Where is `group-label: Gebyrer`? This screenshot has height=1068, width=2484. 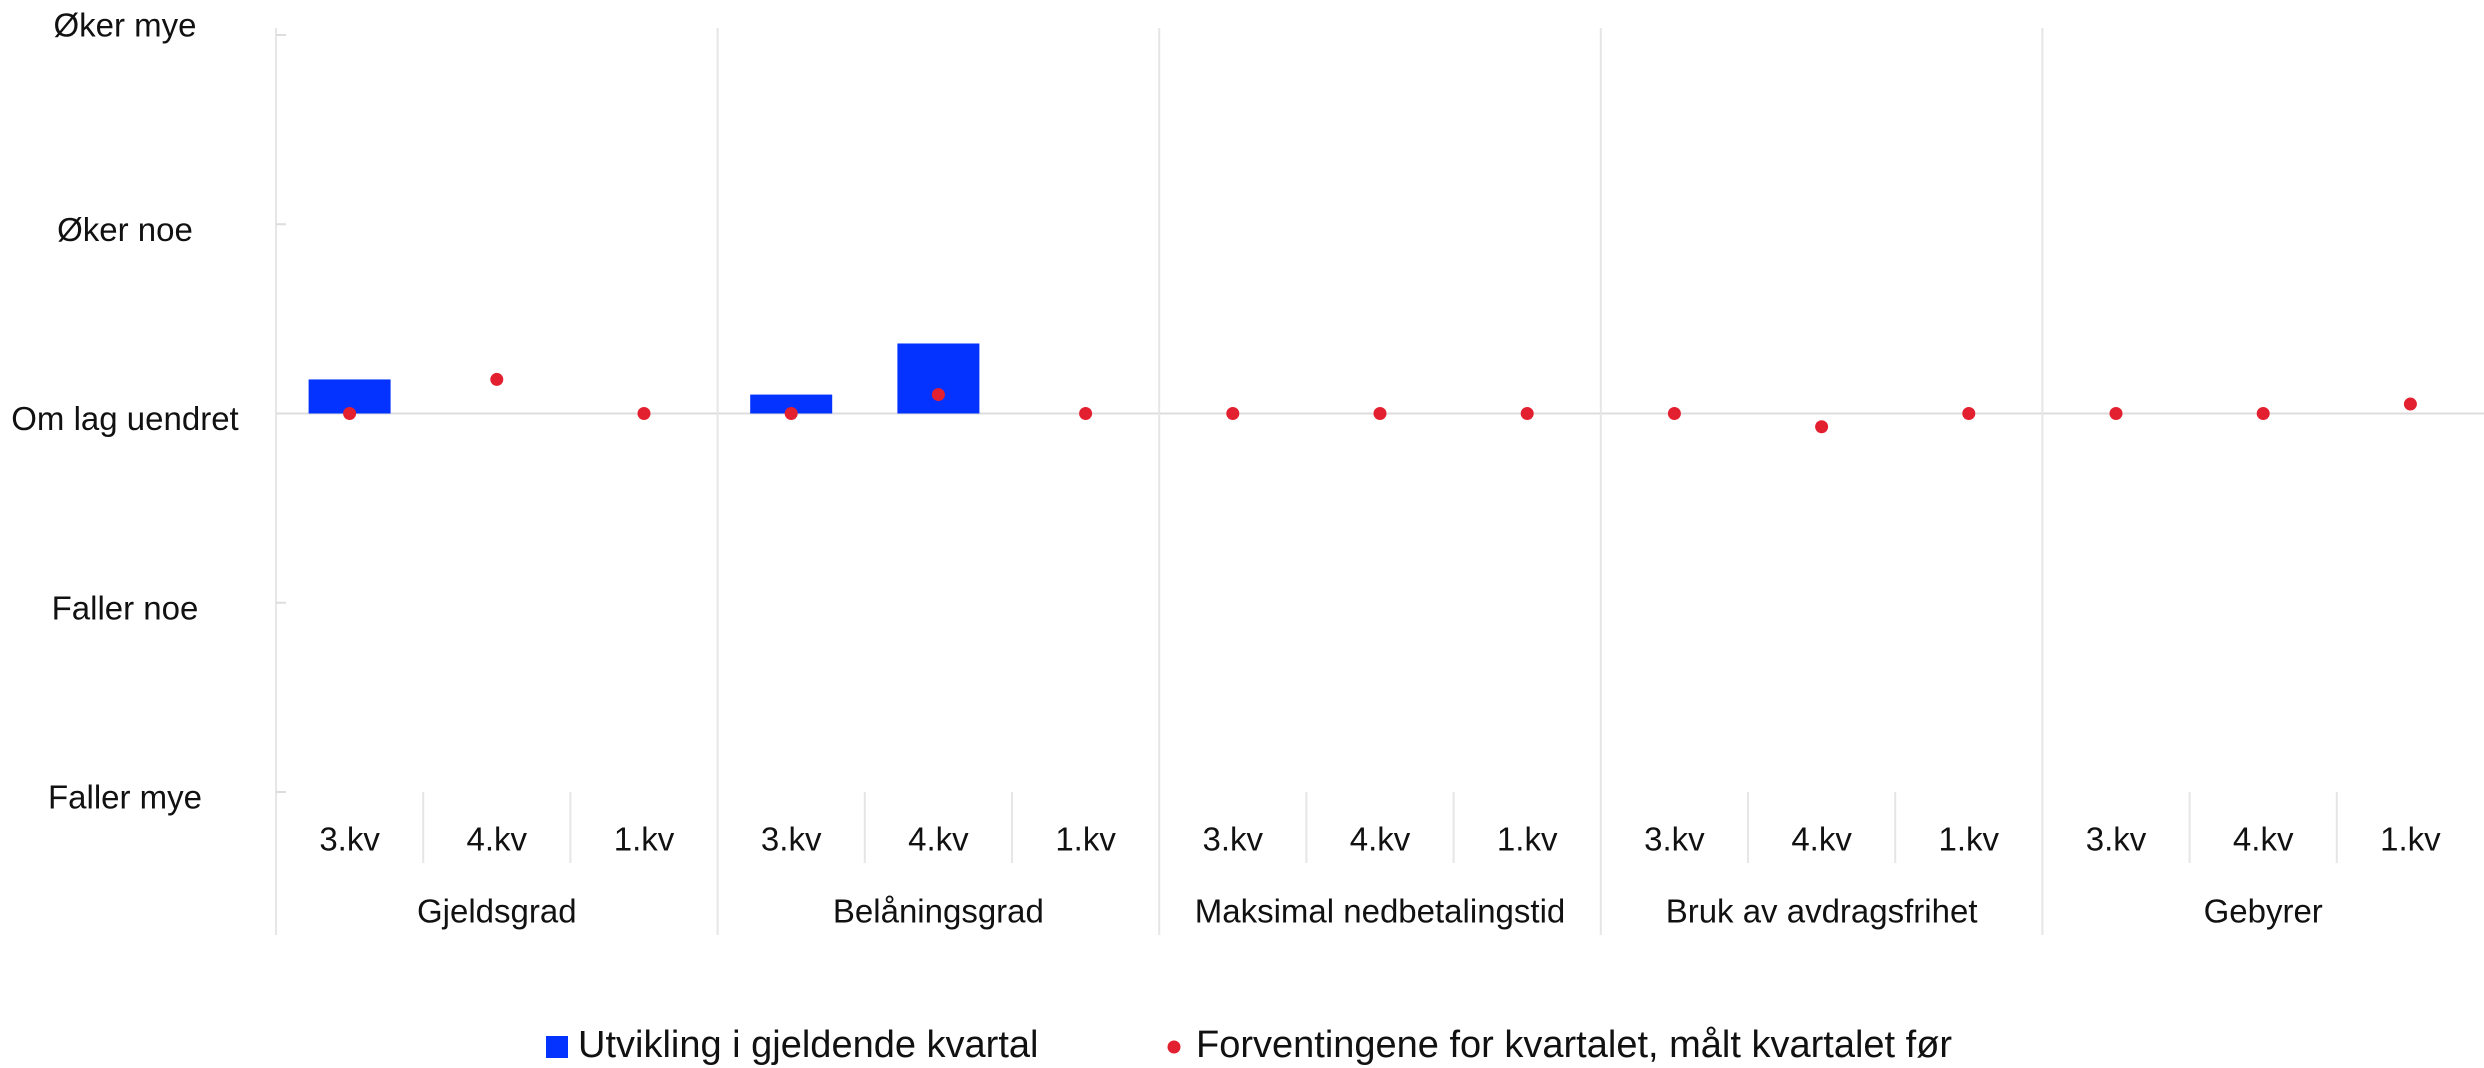
group-label: Gebyrer is located at coordinates (2263, 911).